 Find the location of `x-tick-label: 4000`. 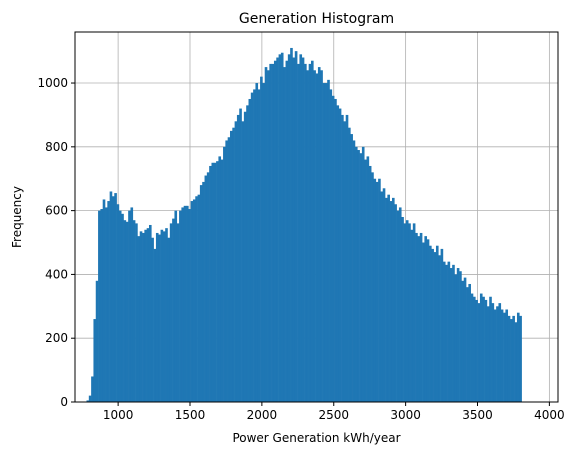

x-tick-label: 4000 is located at coordinates (549, 415).